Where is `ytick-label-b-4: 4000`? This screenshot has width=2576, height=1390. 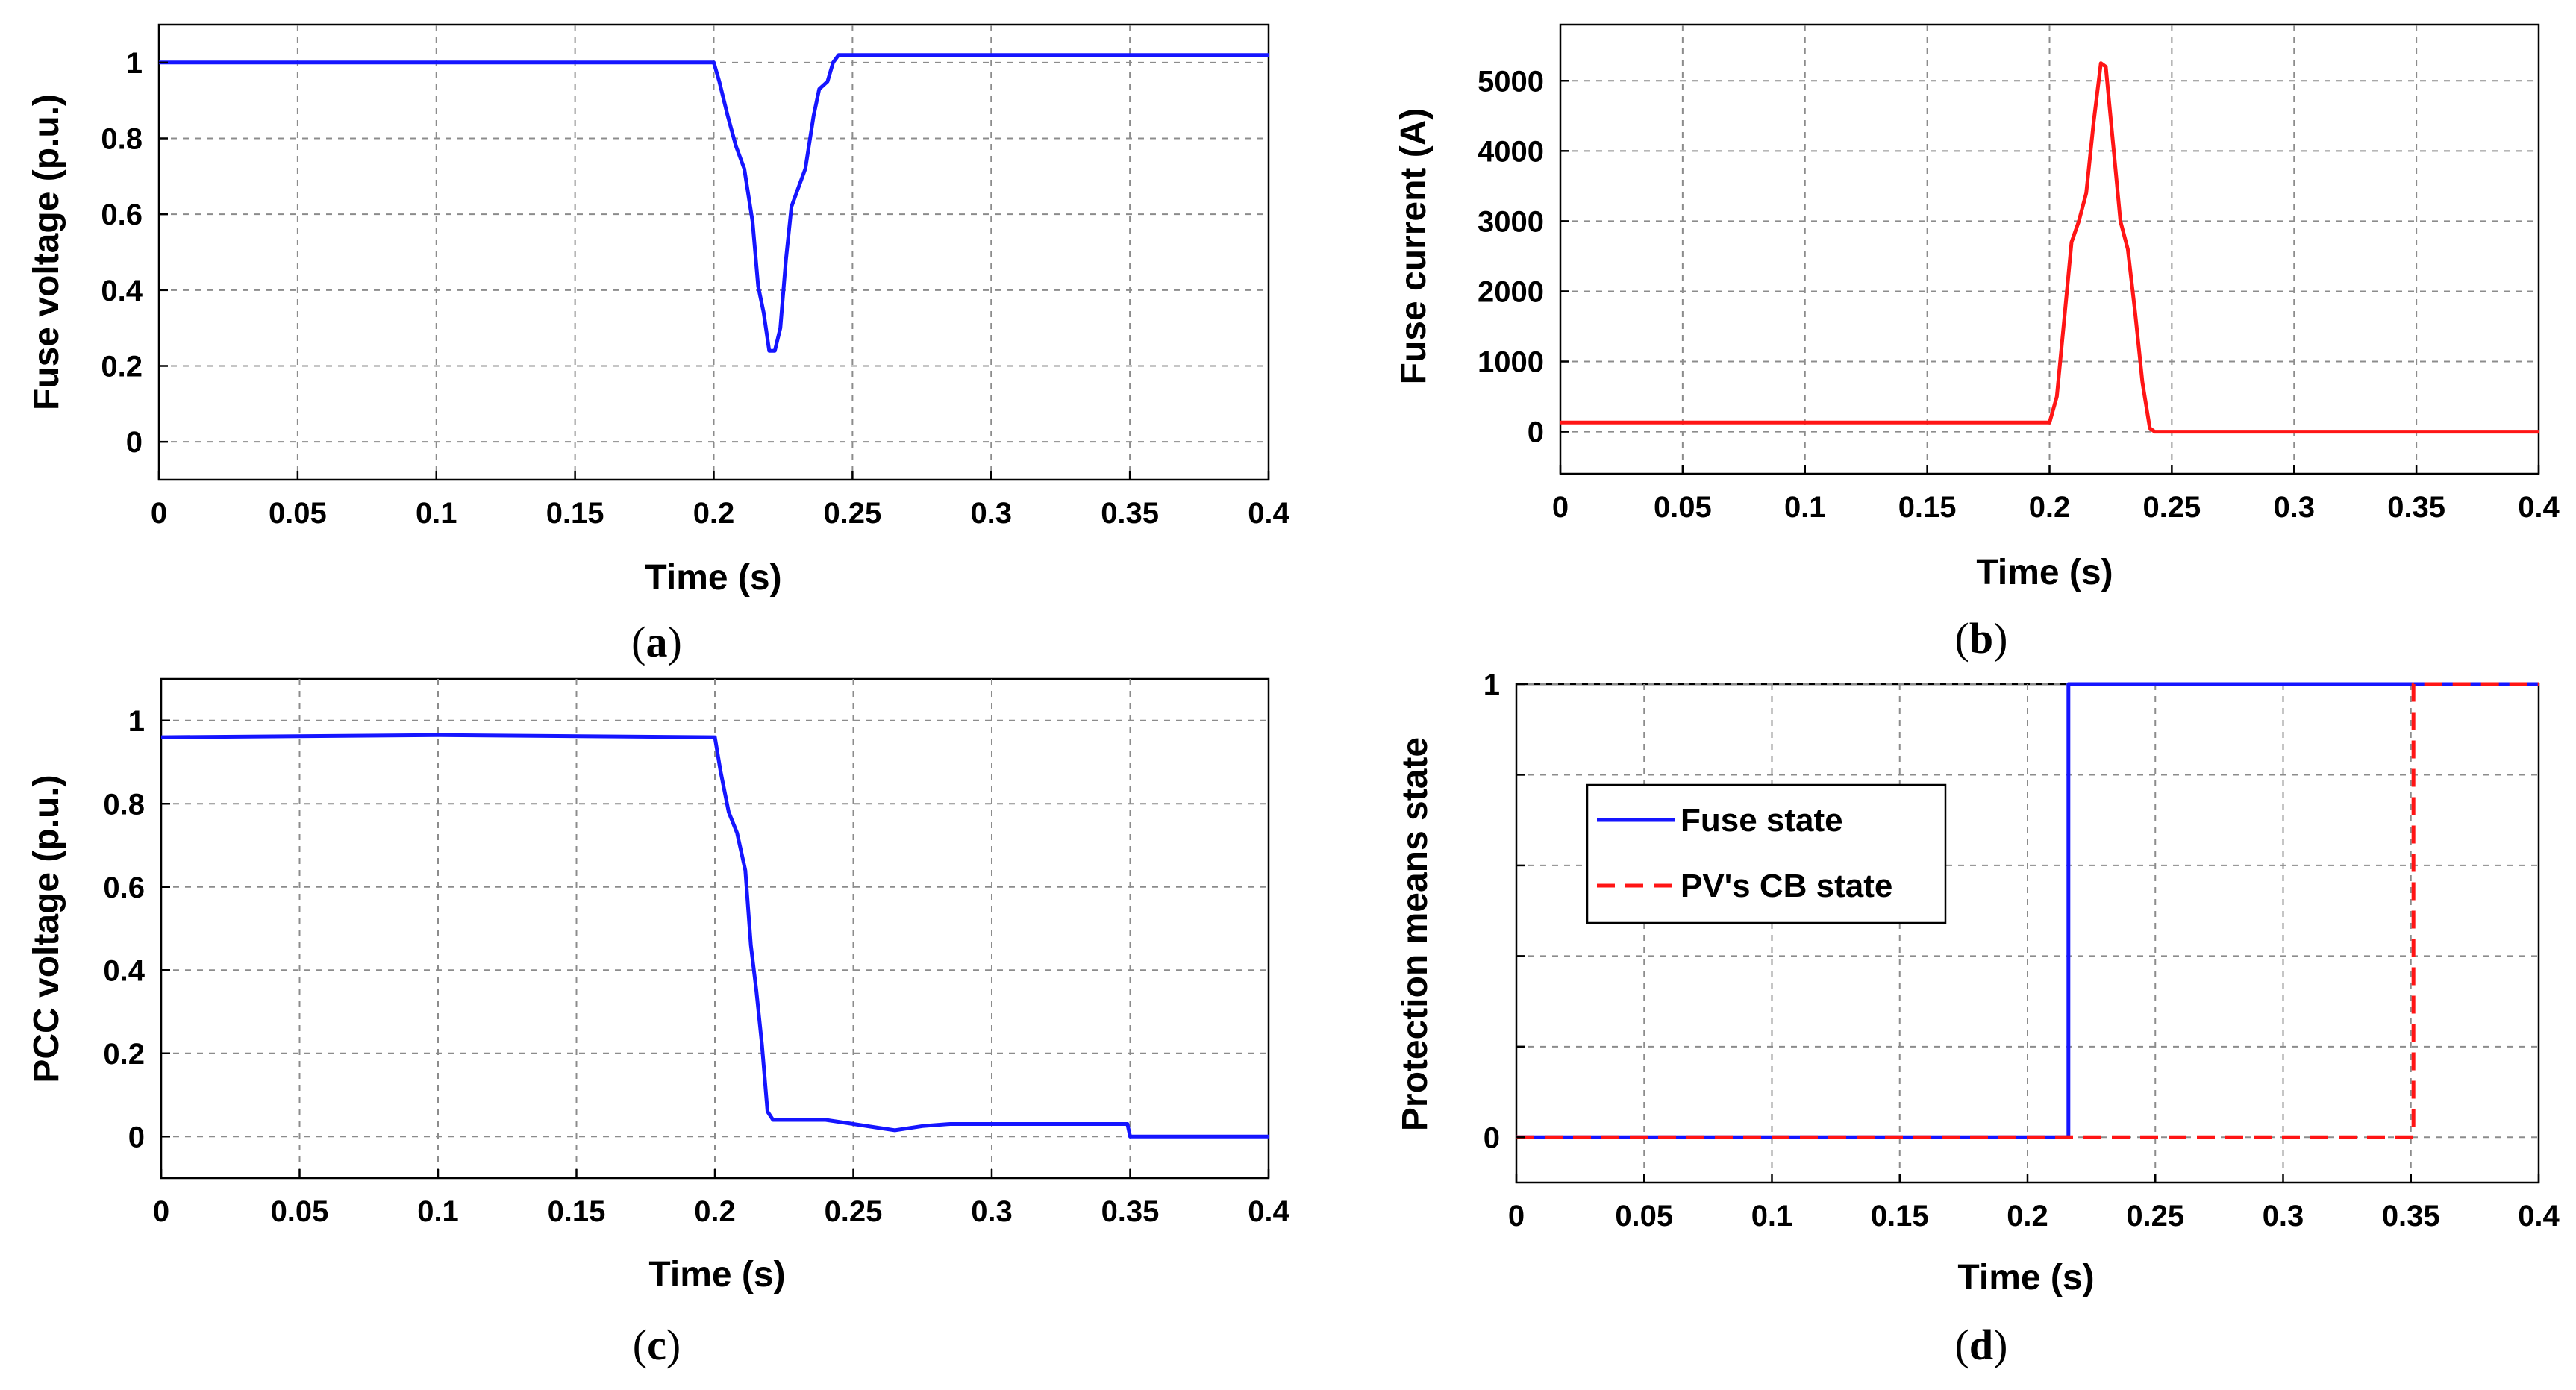
ytick-label-b-4: 4000 is located at coordinates (1511, 151).